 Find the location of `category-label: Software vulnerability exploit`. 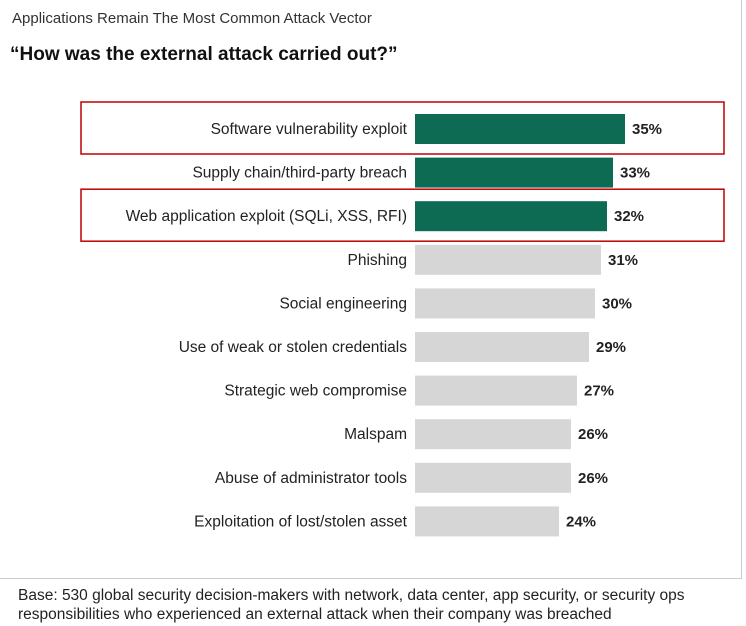

category-label: Software vulnerability exploit is located at coordinates (309, 129).